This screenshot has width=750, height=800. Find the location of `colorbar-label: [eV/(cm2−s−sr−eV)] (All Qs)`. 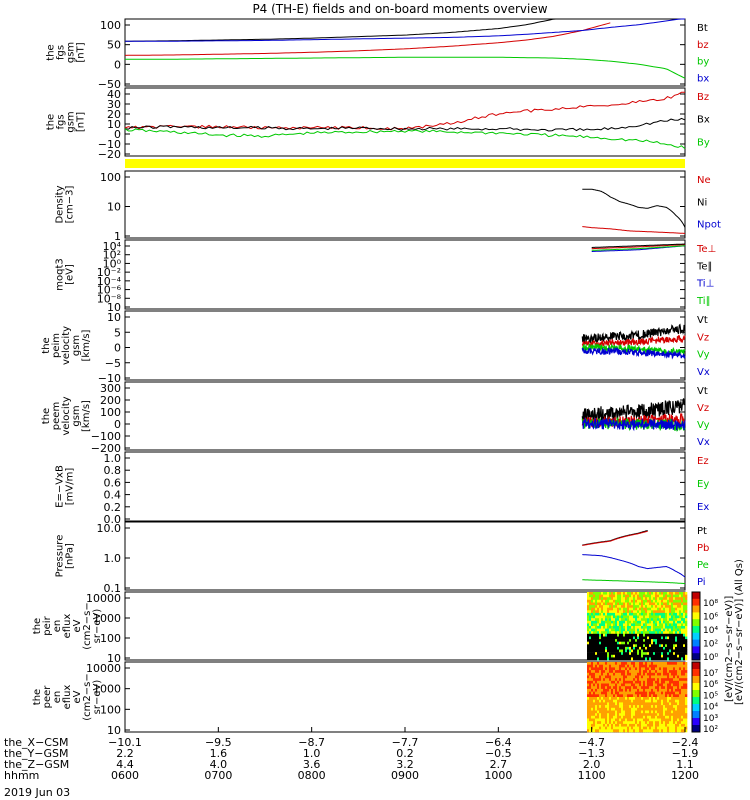

colorbar-label: [eV/(cm2−s−sr−eV)] (All Qs) is located at coordinates (739, 632).